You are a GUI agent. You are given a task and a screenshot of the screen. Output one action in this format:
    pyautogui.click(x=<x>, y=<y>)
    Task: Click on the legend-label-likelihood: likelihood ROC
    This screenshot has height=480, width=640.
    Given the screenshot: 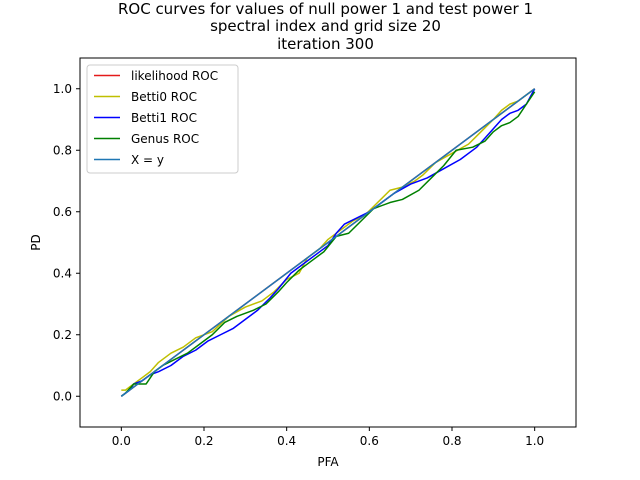 What is the action you would take?
    pyautogui.click(x=174, y=76)
    